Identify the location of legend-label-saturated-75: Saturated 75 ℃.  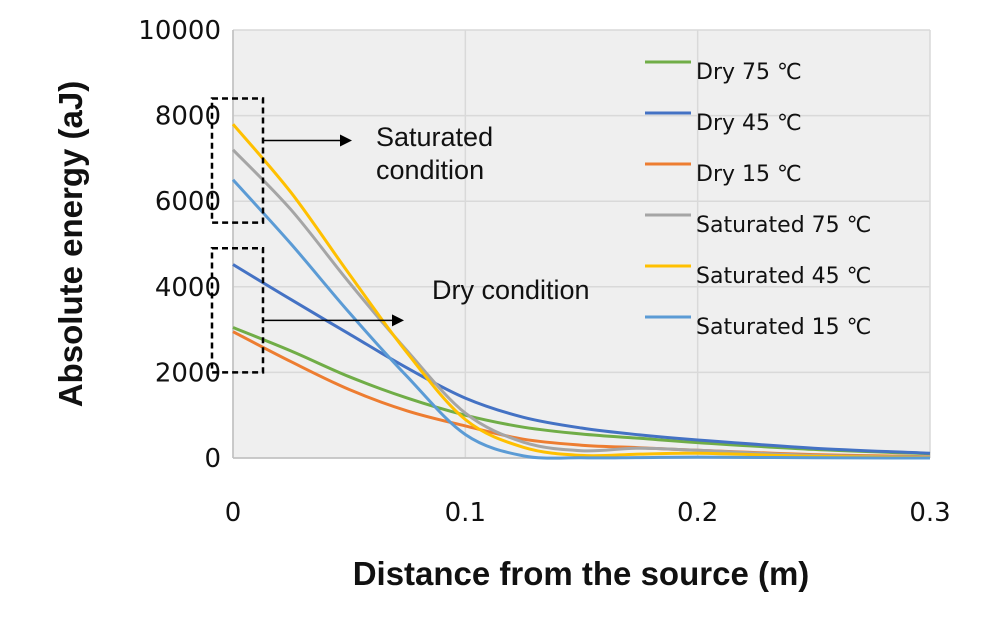
(783, 225).